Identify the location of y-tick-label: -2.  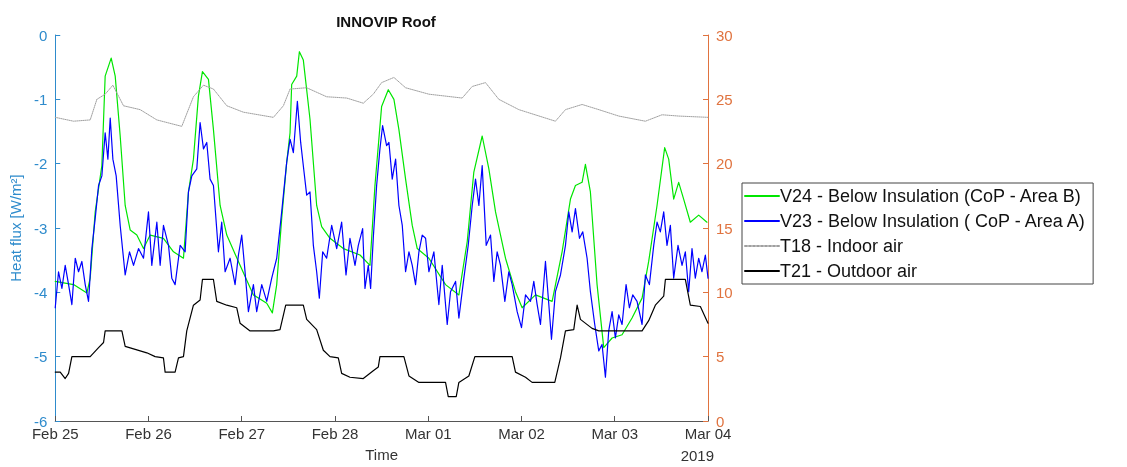
(40, 164).